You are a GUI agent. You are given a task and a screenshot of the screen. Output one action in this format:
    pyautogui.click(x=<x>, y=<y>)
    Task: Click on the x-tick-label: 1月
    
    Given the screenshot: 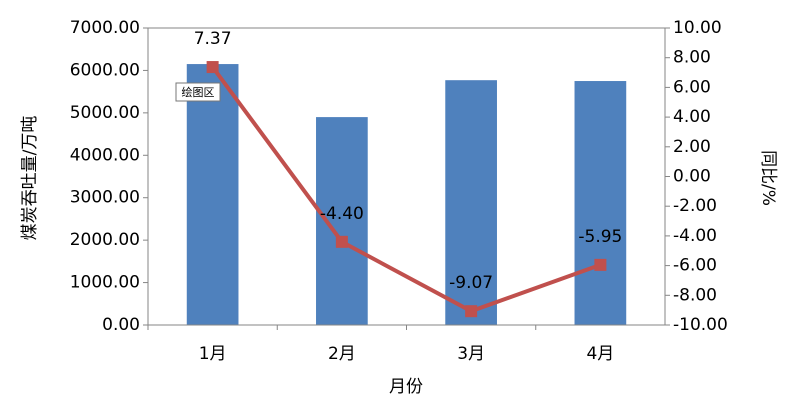 What is the action you would take?
    pyautogui.click(x=213, y=354)
    